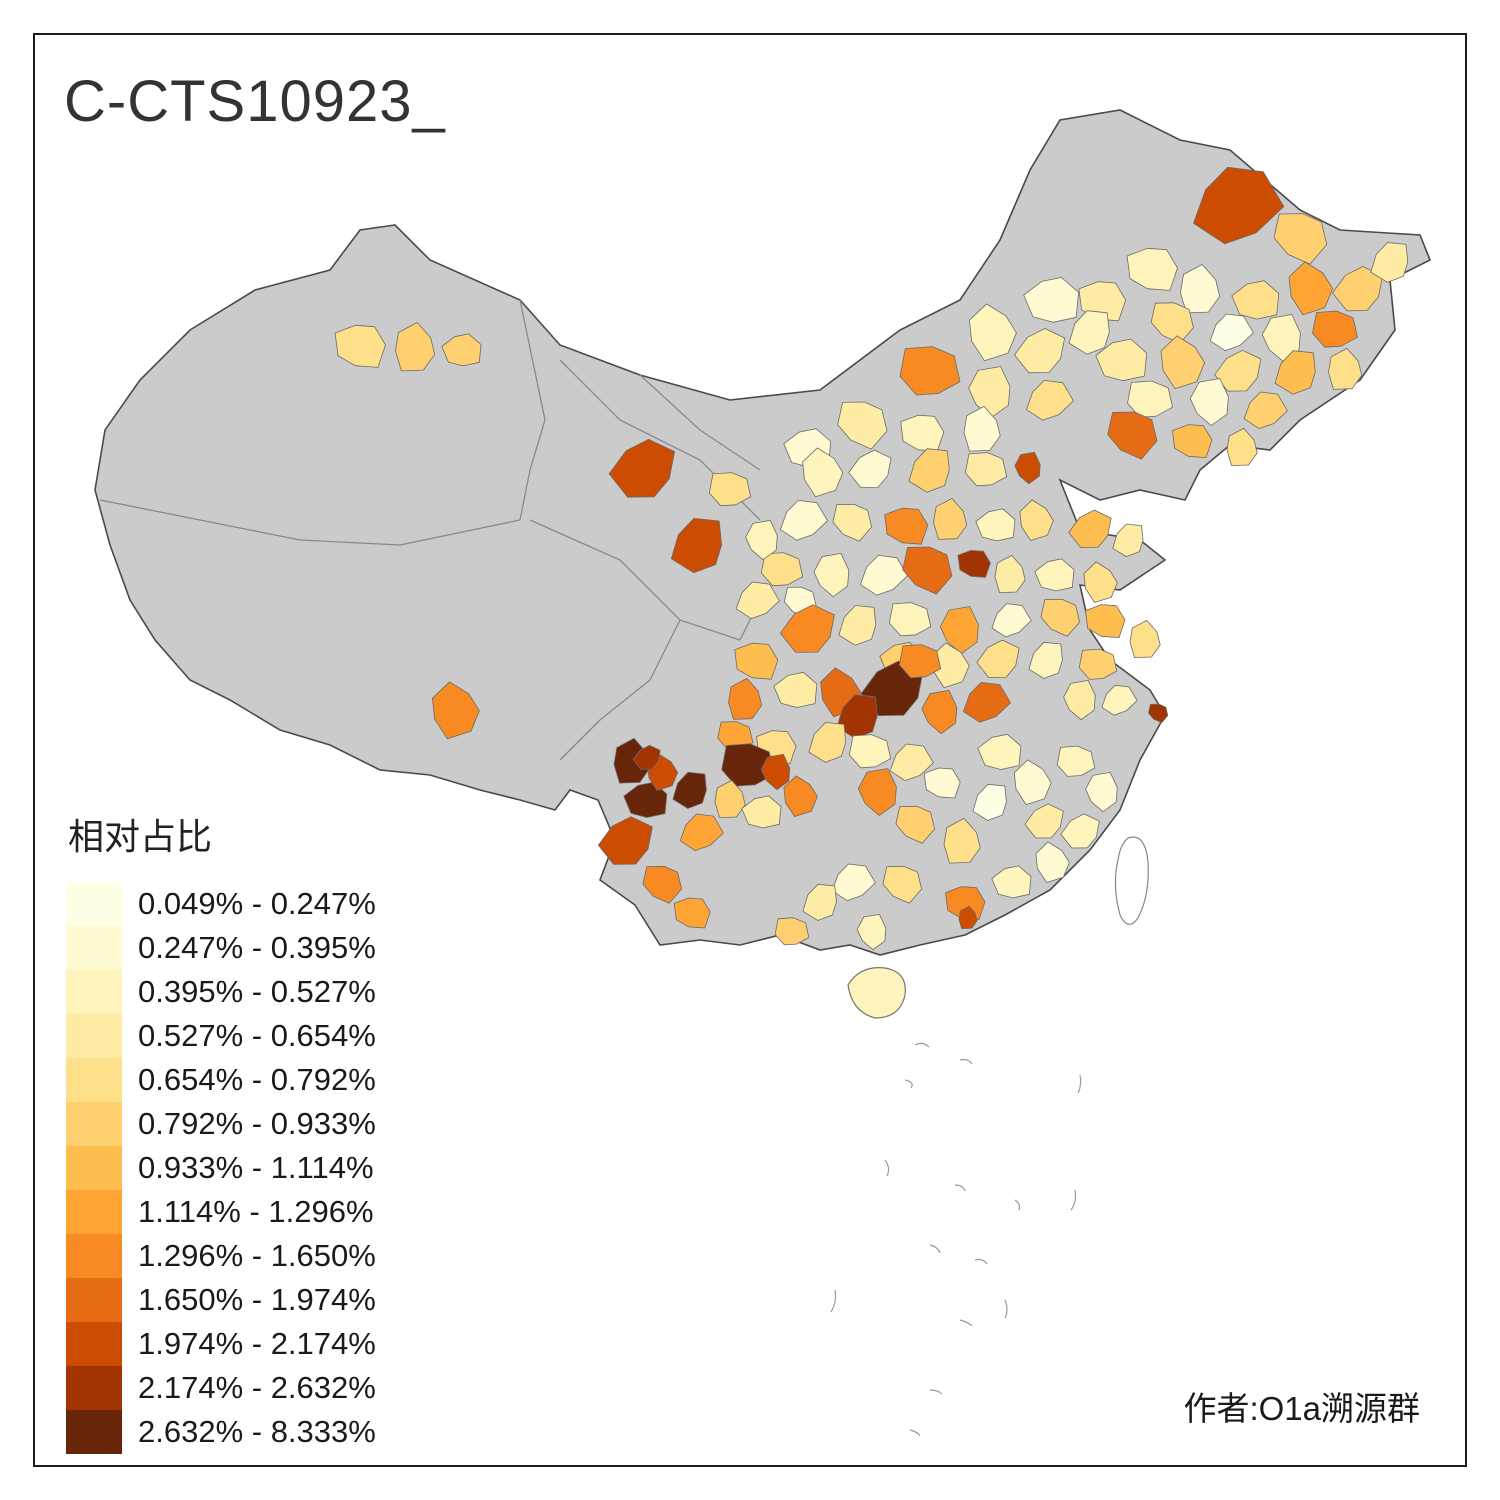 The height and width of the screenshot is (1500, 1500). Describe the element at coordinates (876, 993) in the screenshot. I see `hainan-island` at that location.